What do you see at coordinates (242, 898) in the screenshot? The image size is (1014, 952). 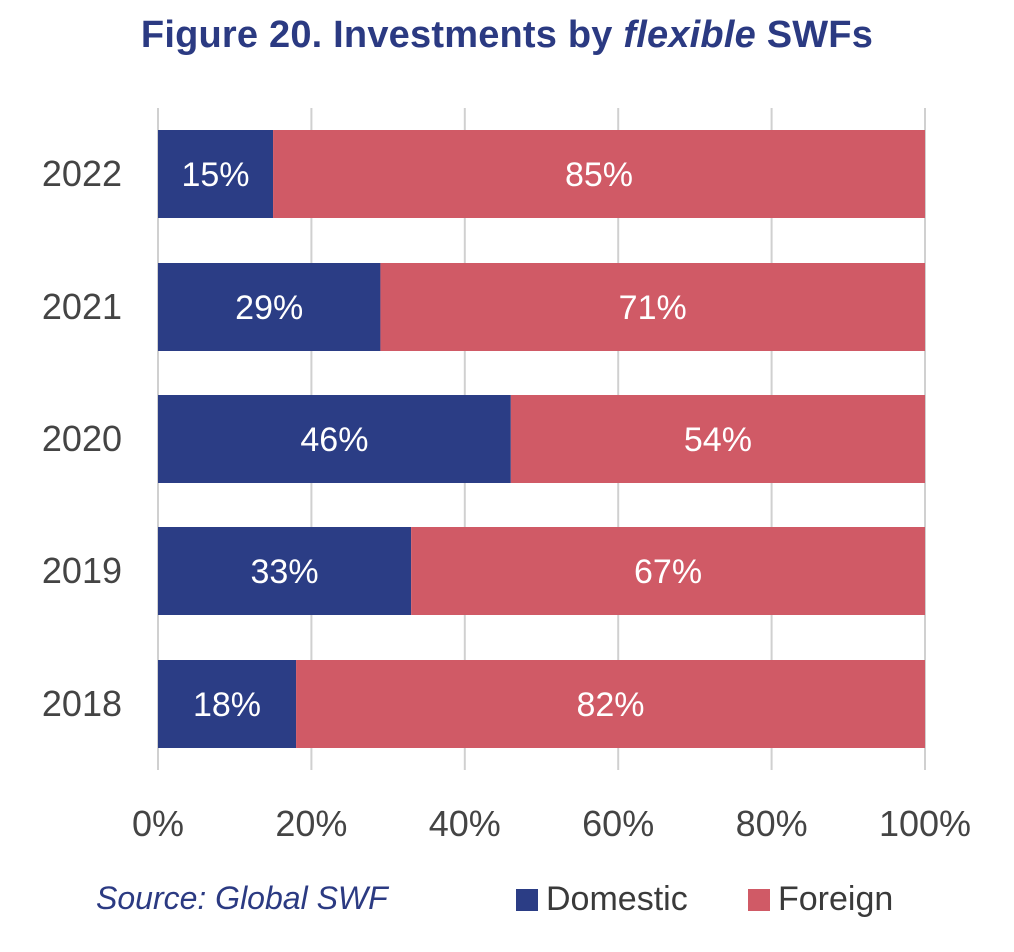 I see `source-note: Source: Global SWF` at bounding box center [242, 898].